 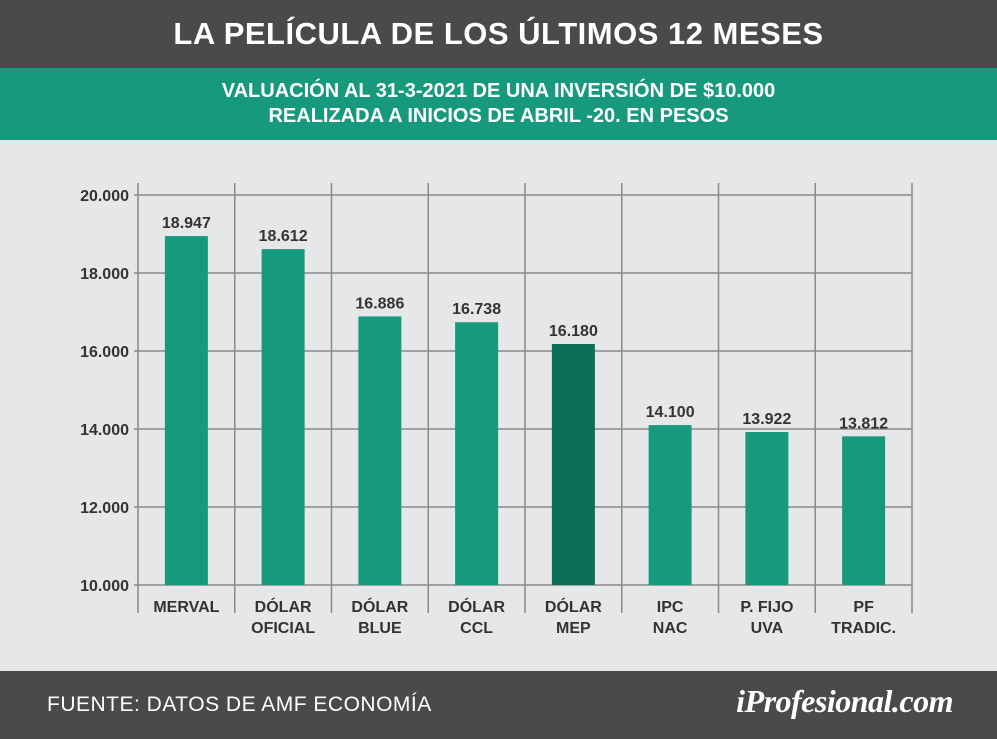 I want to click on x-tick-label: MERVAL, so click(x=186, y=607).